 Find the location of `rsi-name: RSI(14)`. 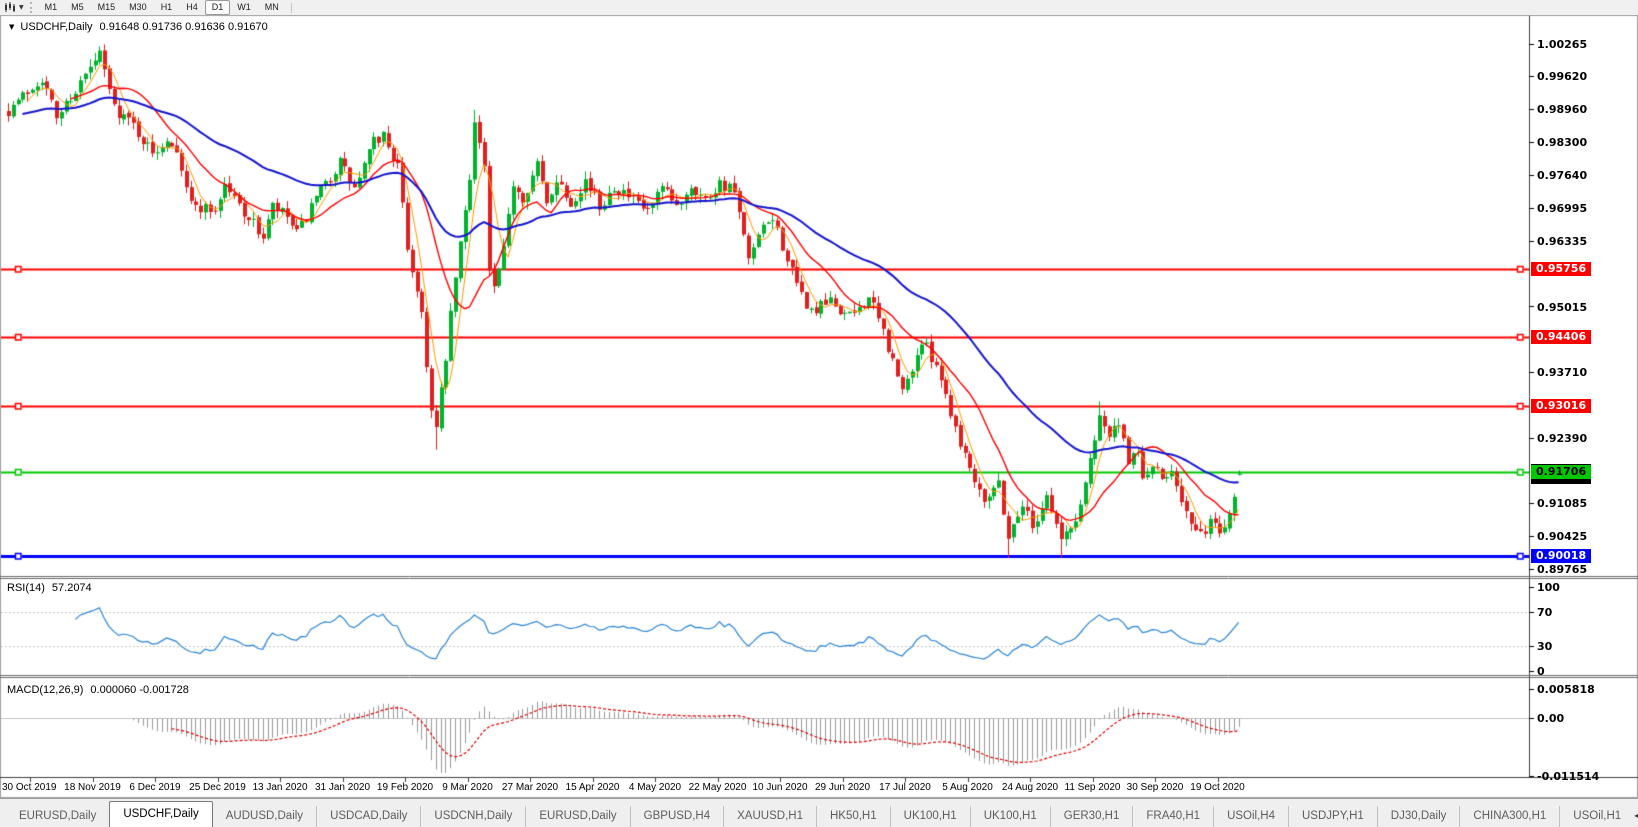

rsi-name: RSI(14) is located at coordinates (26, 588).